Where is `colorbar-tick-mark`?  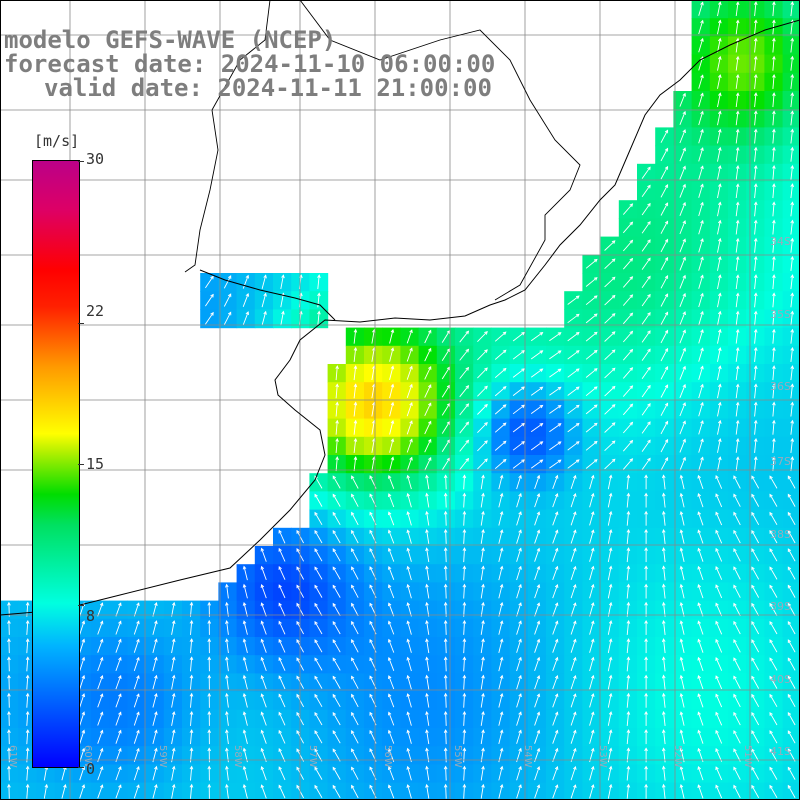
colorbar-tick-mark is located at coordinates (81, 464).